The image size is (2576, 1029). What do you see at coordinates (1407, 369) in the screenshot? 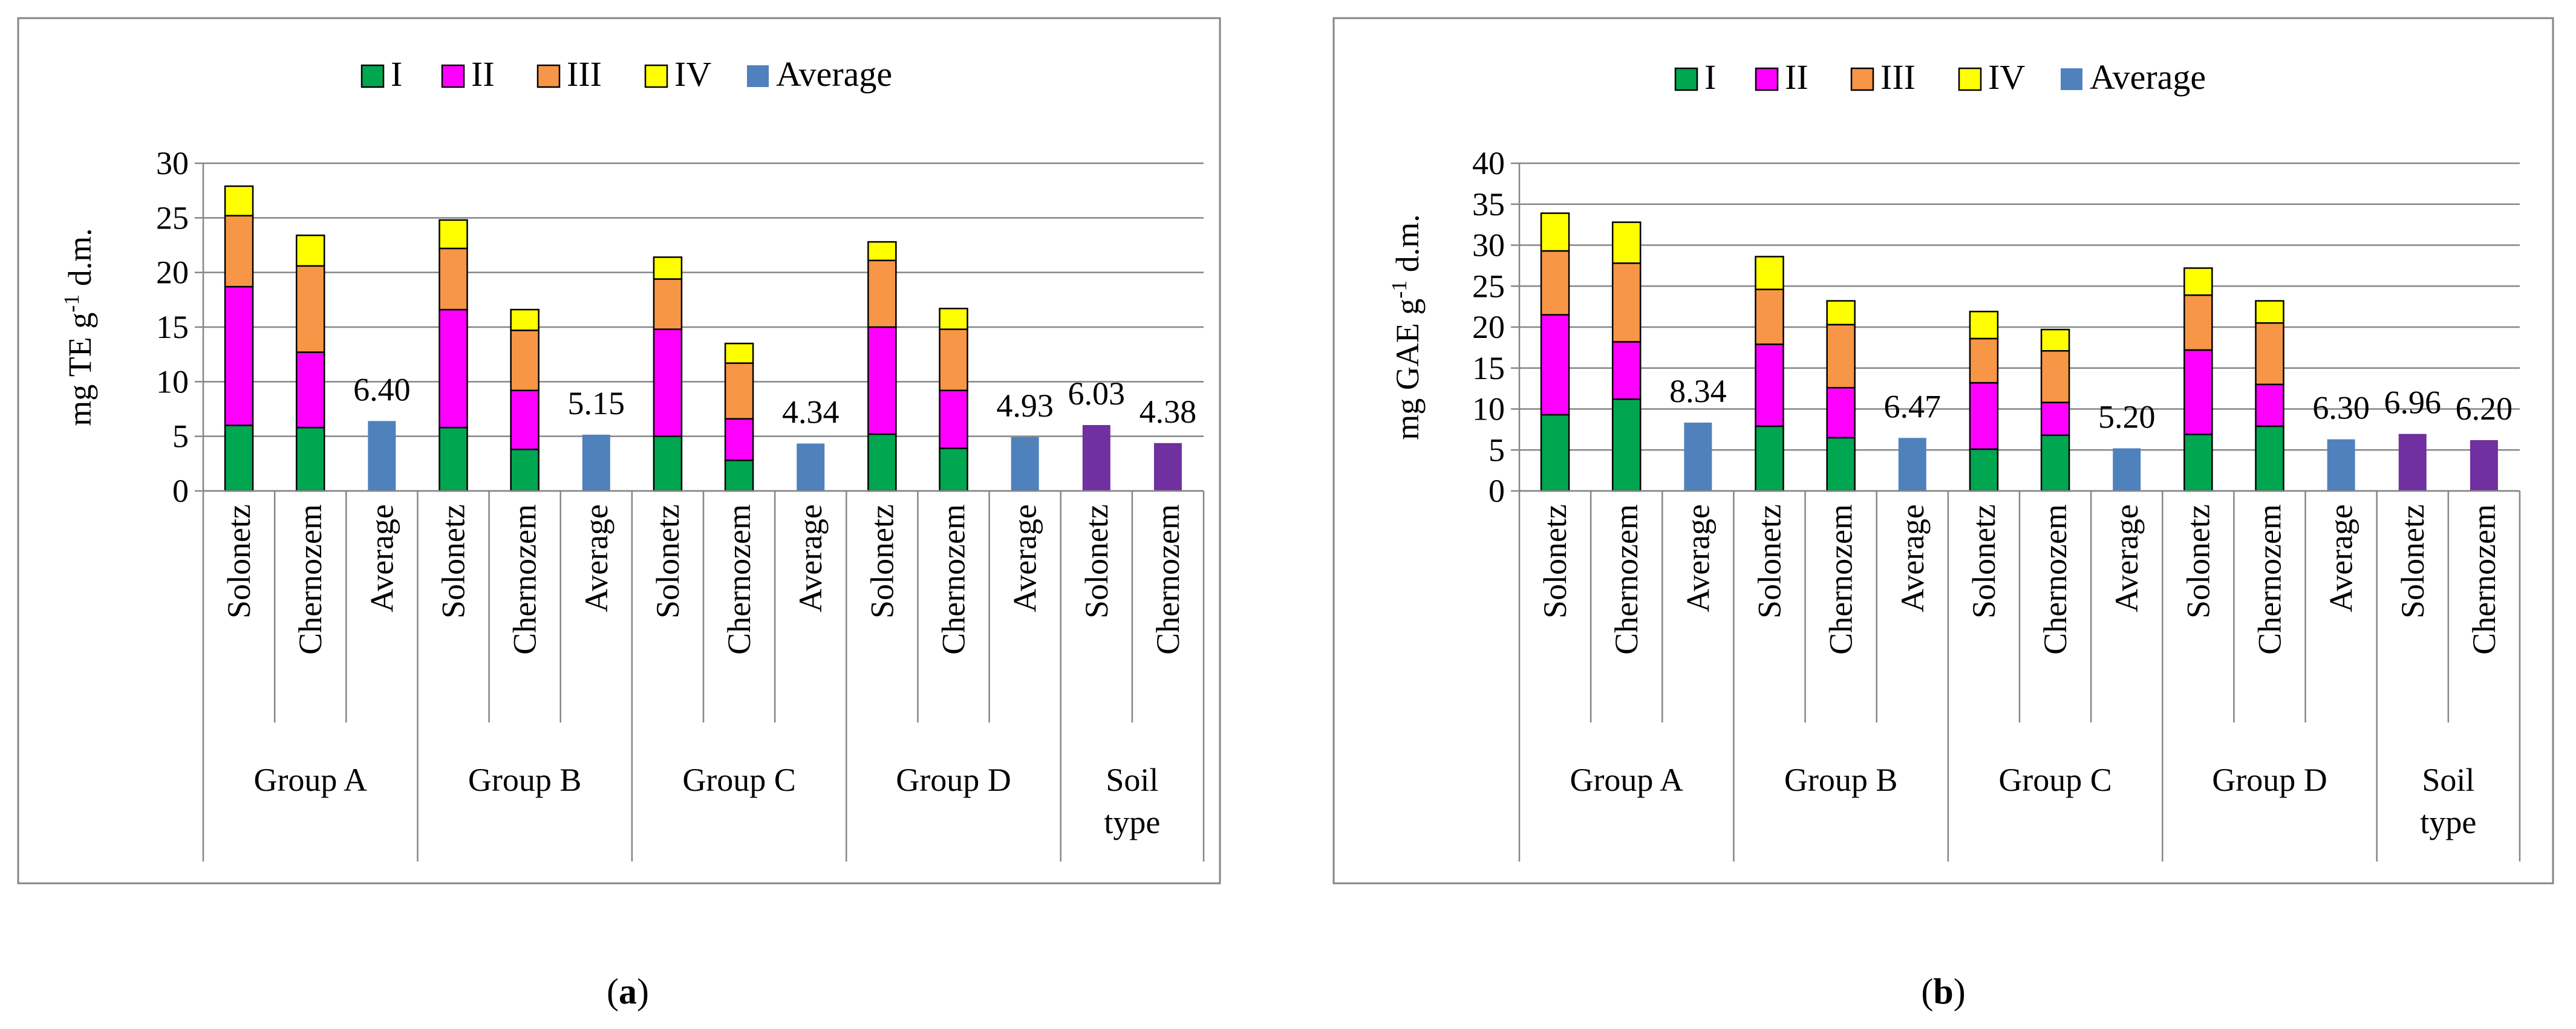
I see `y-axis-label-text: mg GAE g` at bounding box center [1407, 369].